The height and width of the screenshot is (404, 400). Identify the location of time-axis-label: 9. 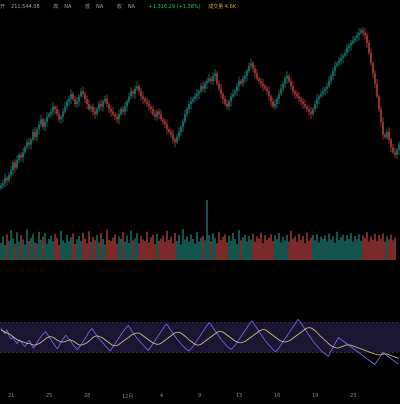
(200, 396).